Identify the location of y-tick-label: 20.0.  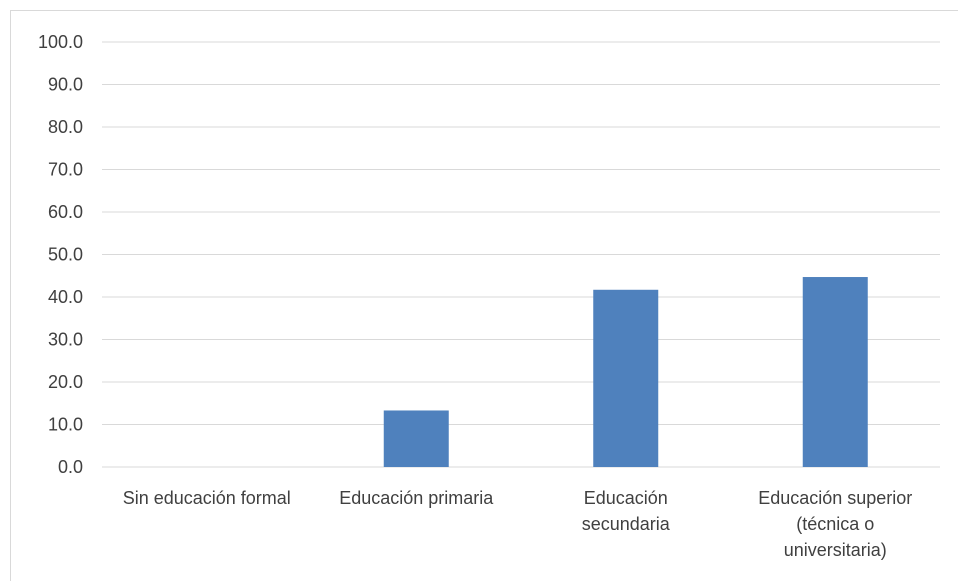
(65, 382).